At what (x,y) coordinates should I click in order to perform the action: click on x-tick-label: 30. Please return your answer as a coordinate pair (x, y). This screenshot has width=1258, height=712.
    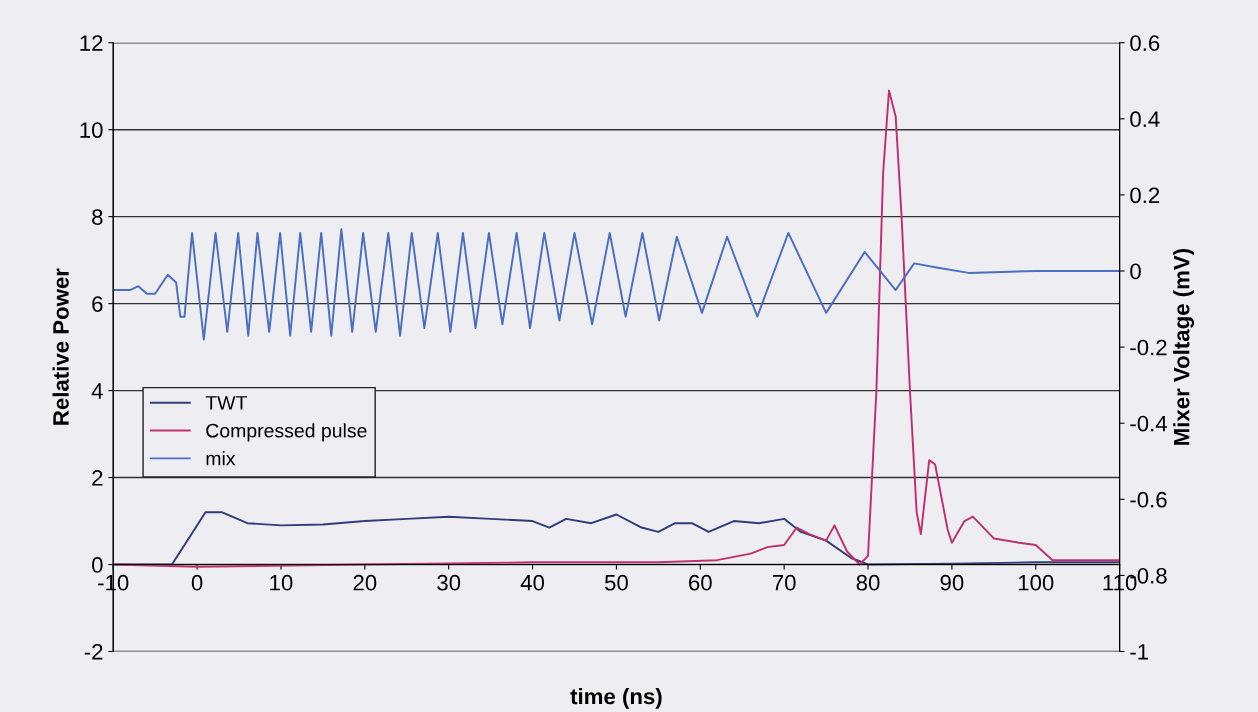
    Looking at the image, I should click on (449, 582).